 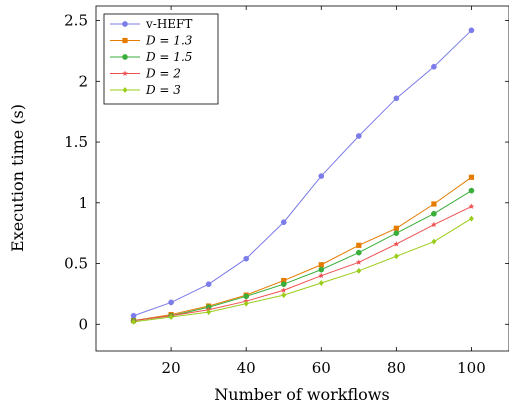 I want to click on x-tick-label: 40, so click(x=246, y=368).